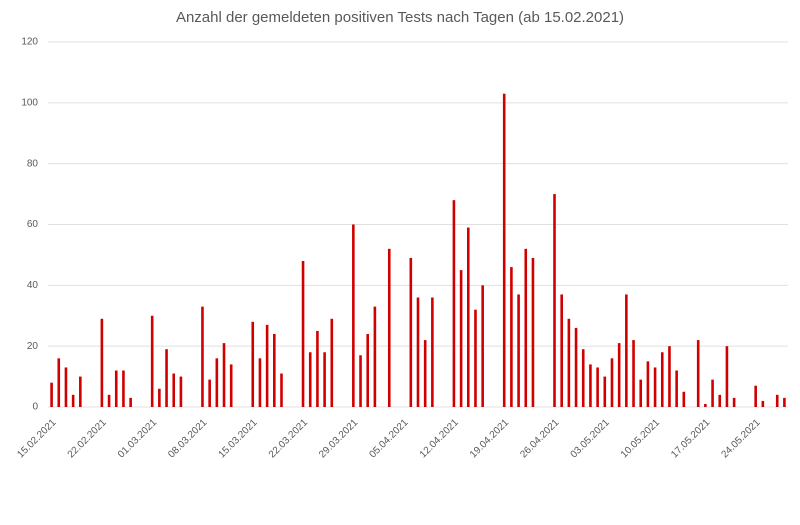 The image size is (800, 525). What do you see at coordinates (35, 407) in the screenshot?
I see `y-tick-label: 0` at bounding box center [35, 407].